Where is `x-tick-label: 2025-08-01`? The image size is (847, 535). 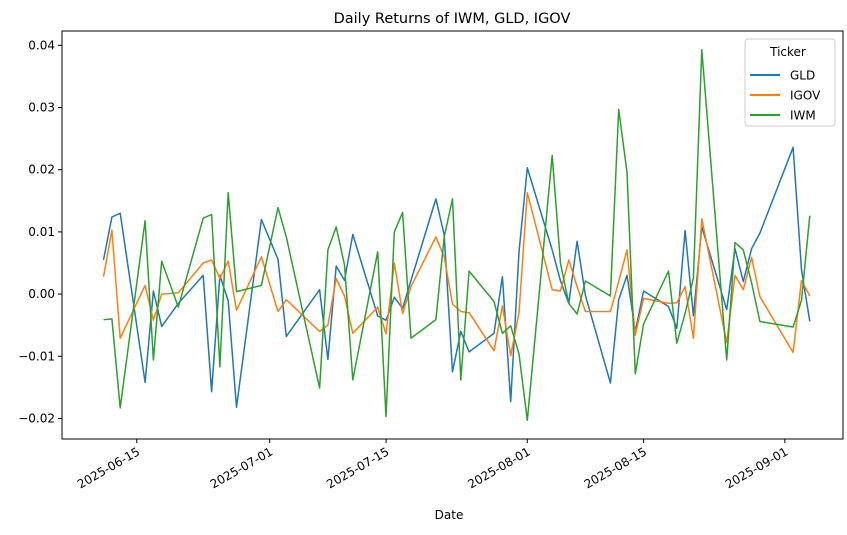 x-tick-label: 2025-08-01 is located at coordinates (498, 467).